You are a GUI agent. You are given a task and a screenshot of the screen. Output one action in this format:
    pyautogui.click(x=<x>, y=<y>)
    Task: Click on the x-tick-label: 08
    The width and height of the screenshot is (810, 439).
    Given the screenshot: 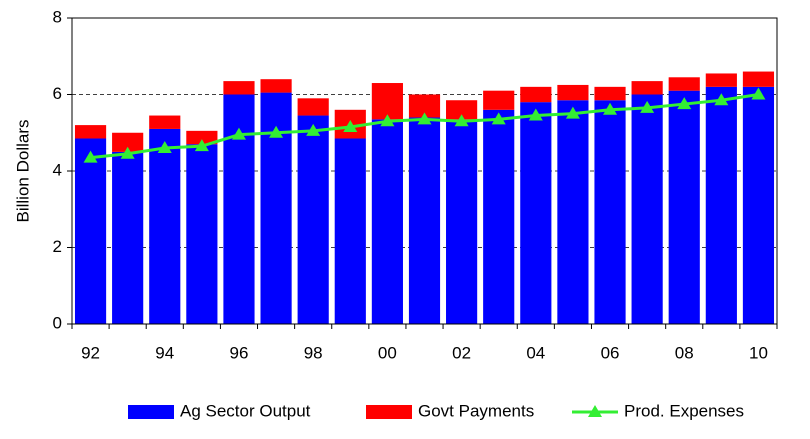 What is the action you would take?
    pyautogui.click(x=684, y=352)
    